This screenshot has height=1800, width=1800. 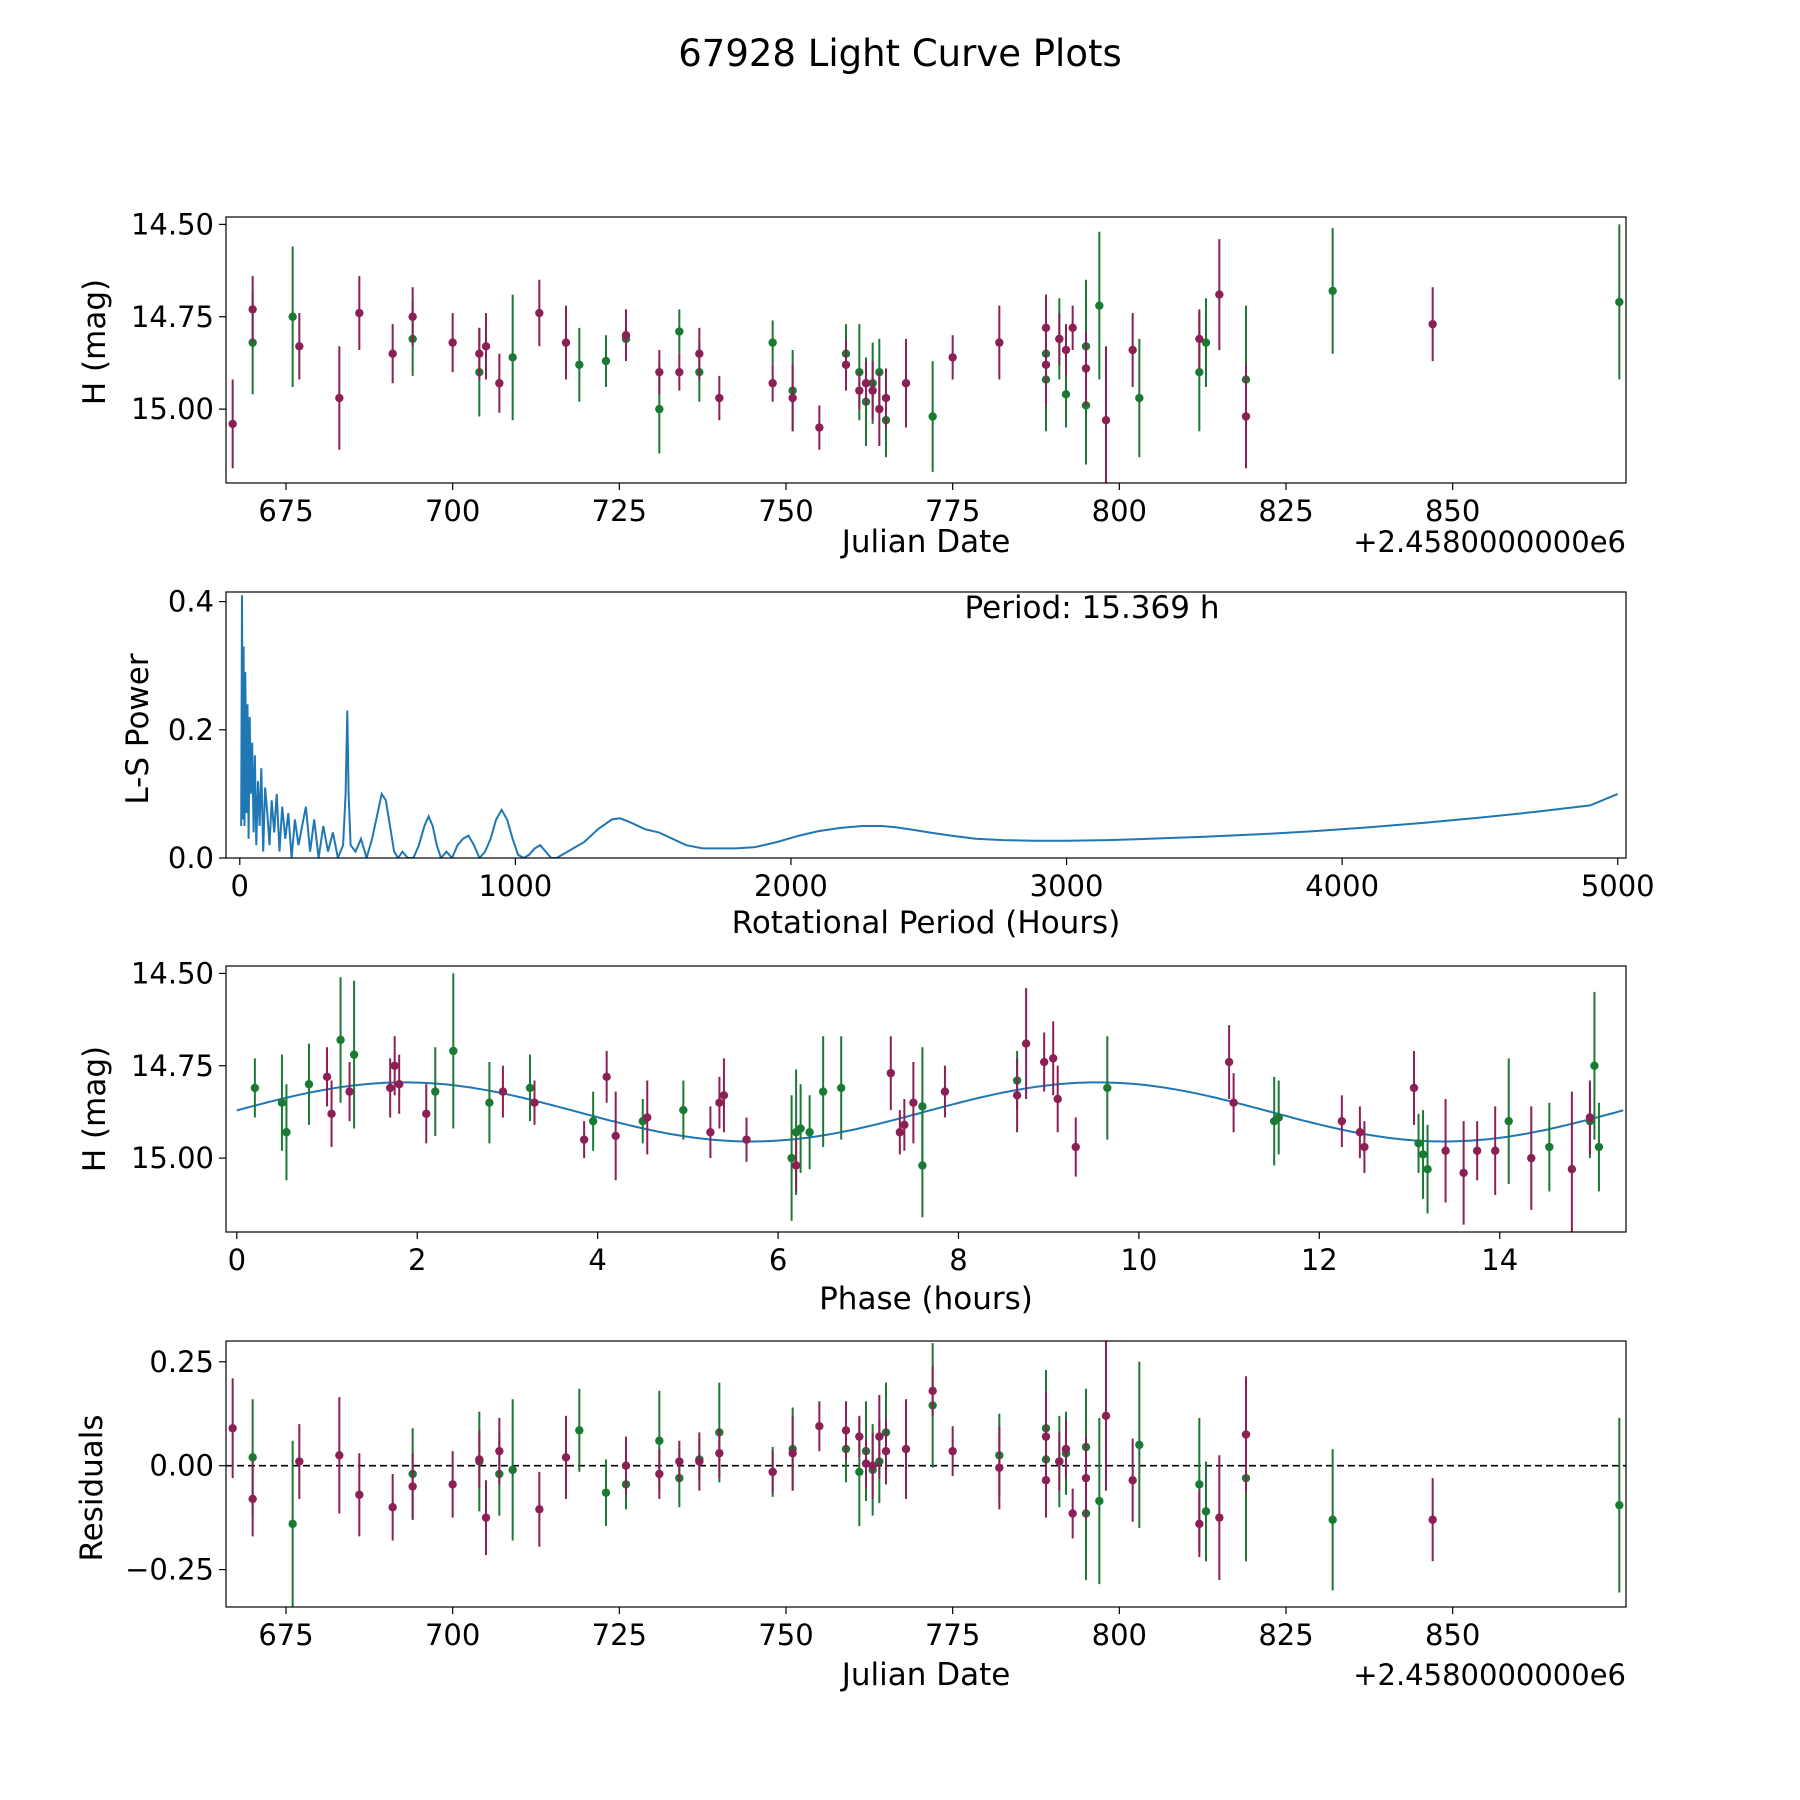 I want to click on lightcurve-ytick-label: 15.00, so click(x=172, y=409).